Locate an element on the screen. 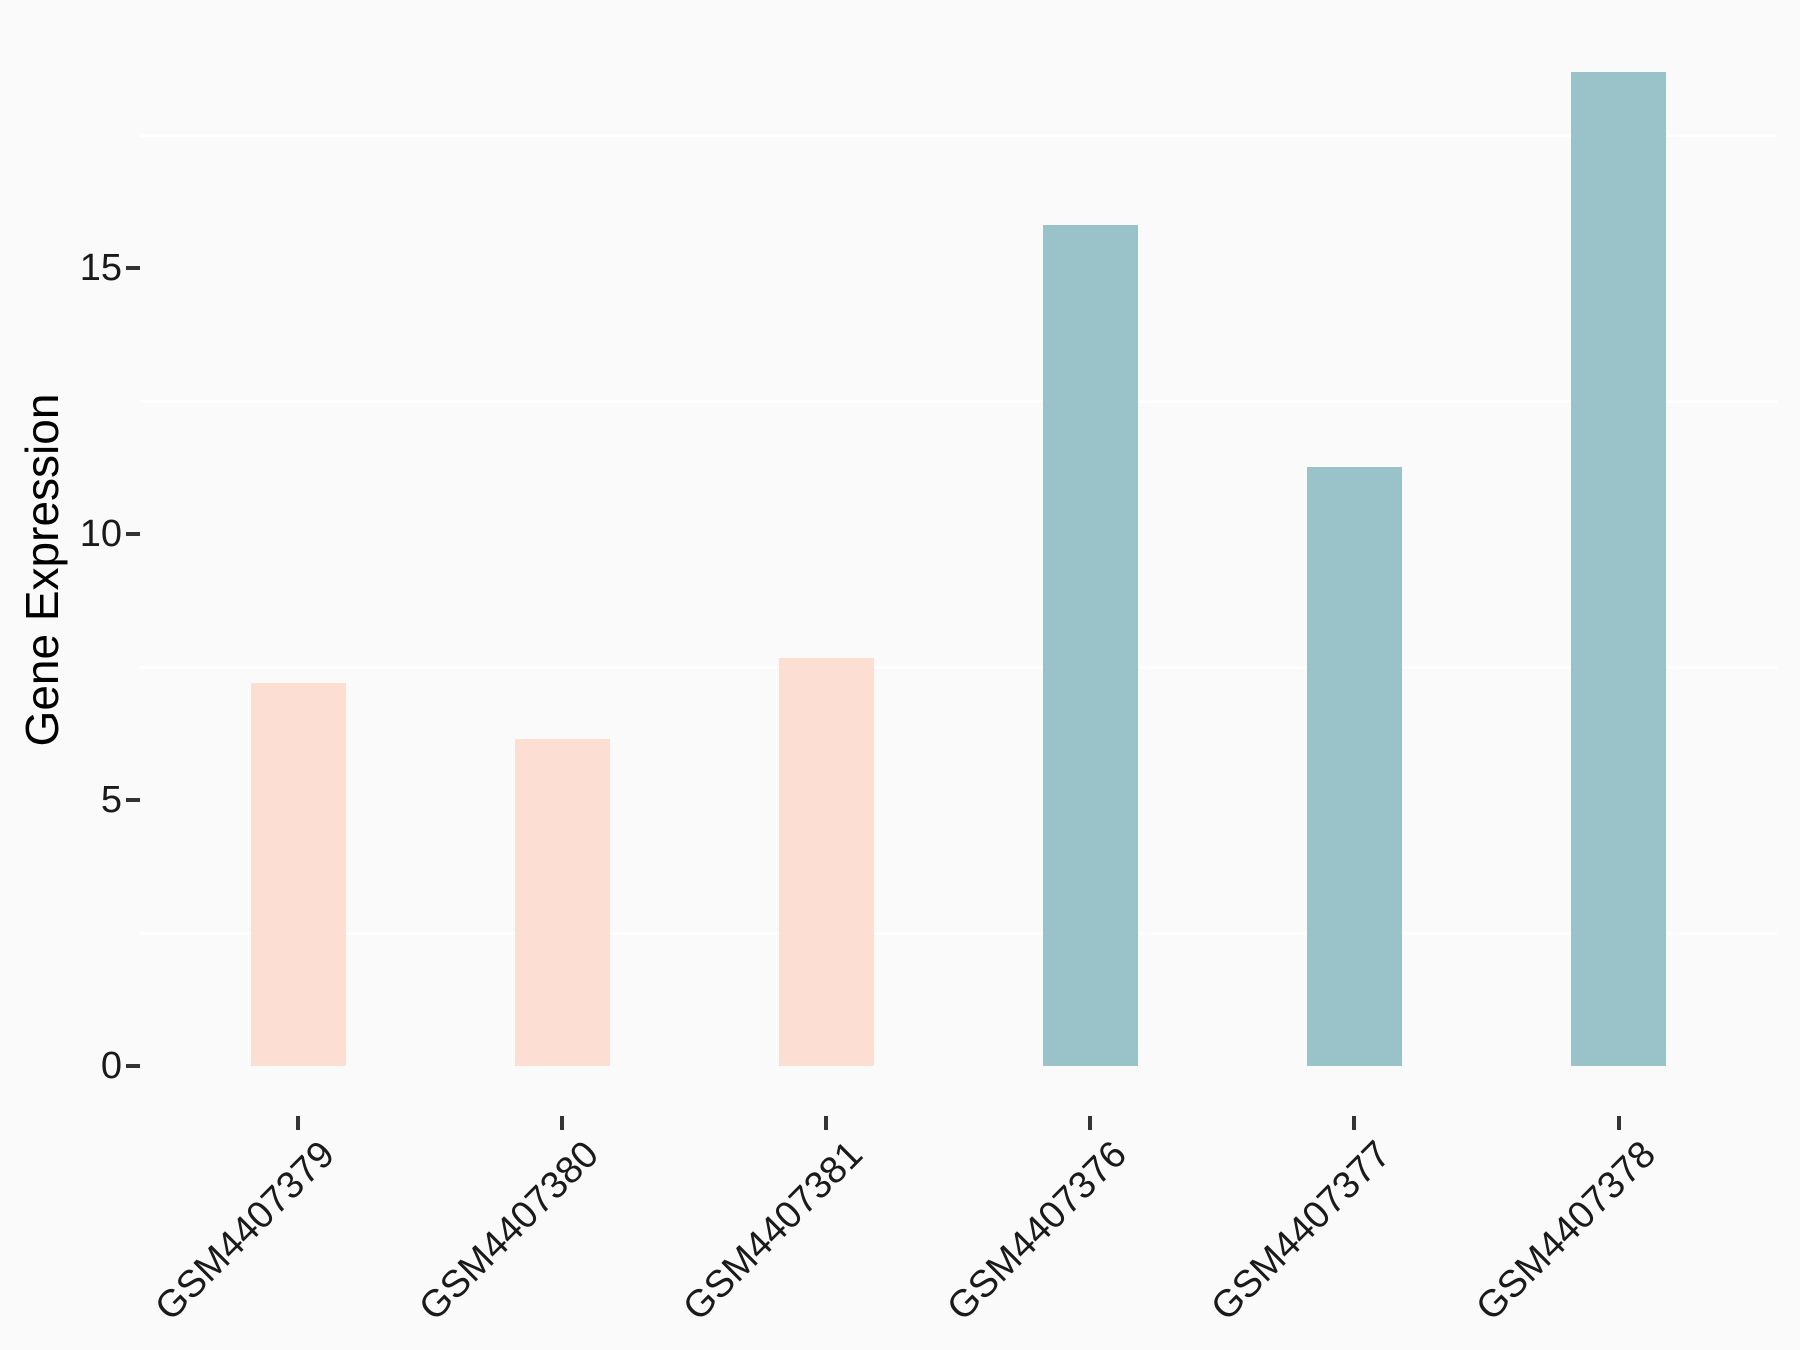 The height and width of the screenshot is (1350, 1800). x-axis-tick-label: GSM4407376 is located at coordinates (1037, 1231).